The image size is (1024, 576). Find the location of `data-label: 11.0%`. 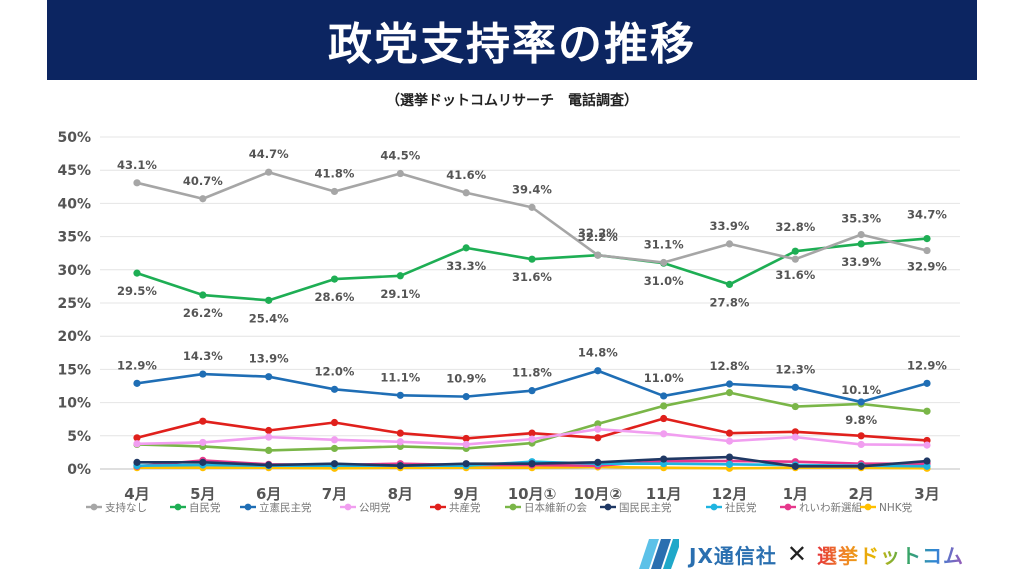

data-label: 11.0% is located at coordinates (664, 378).